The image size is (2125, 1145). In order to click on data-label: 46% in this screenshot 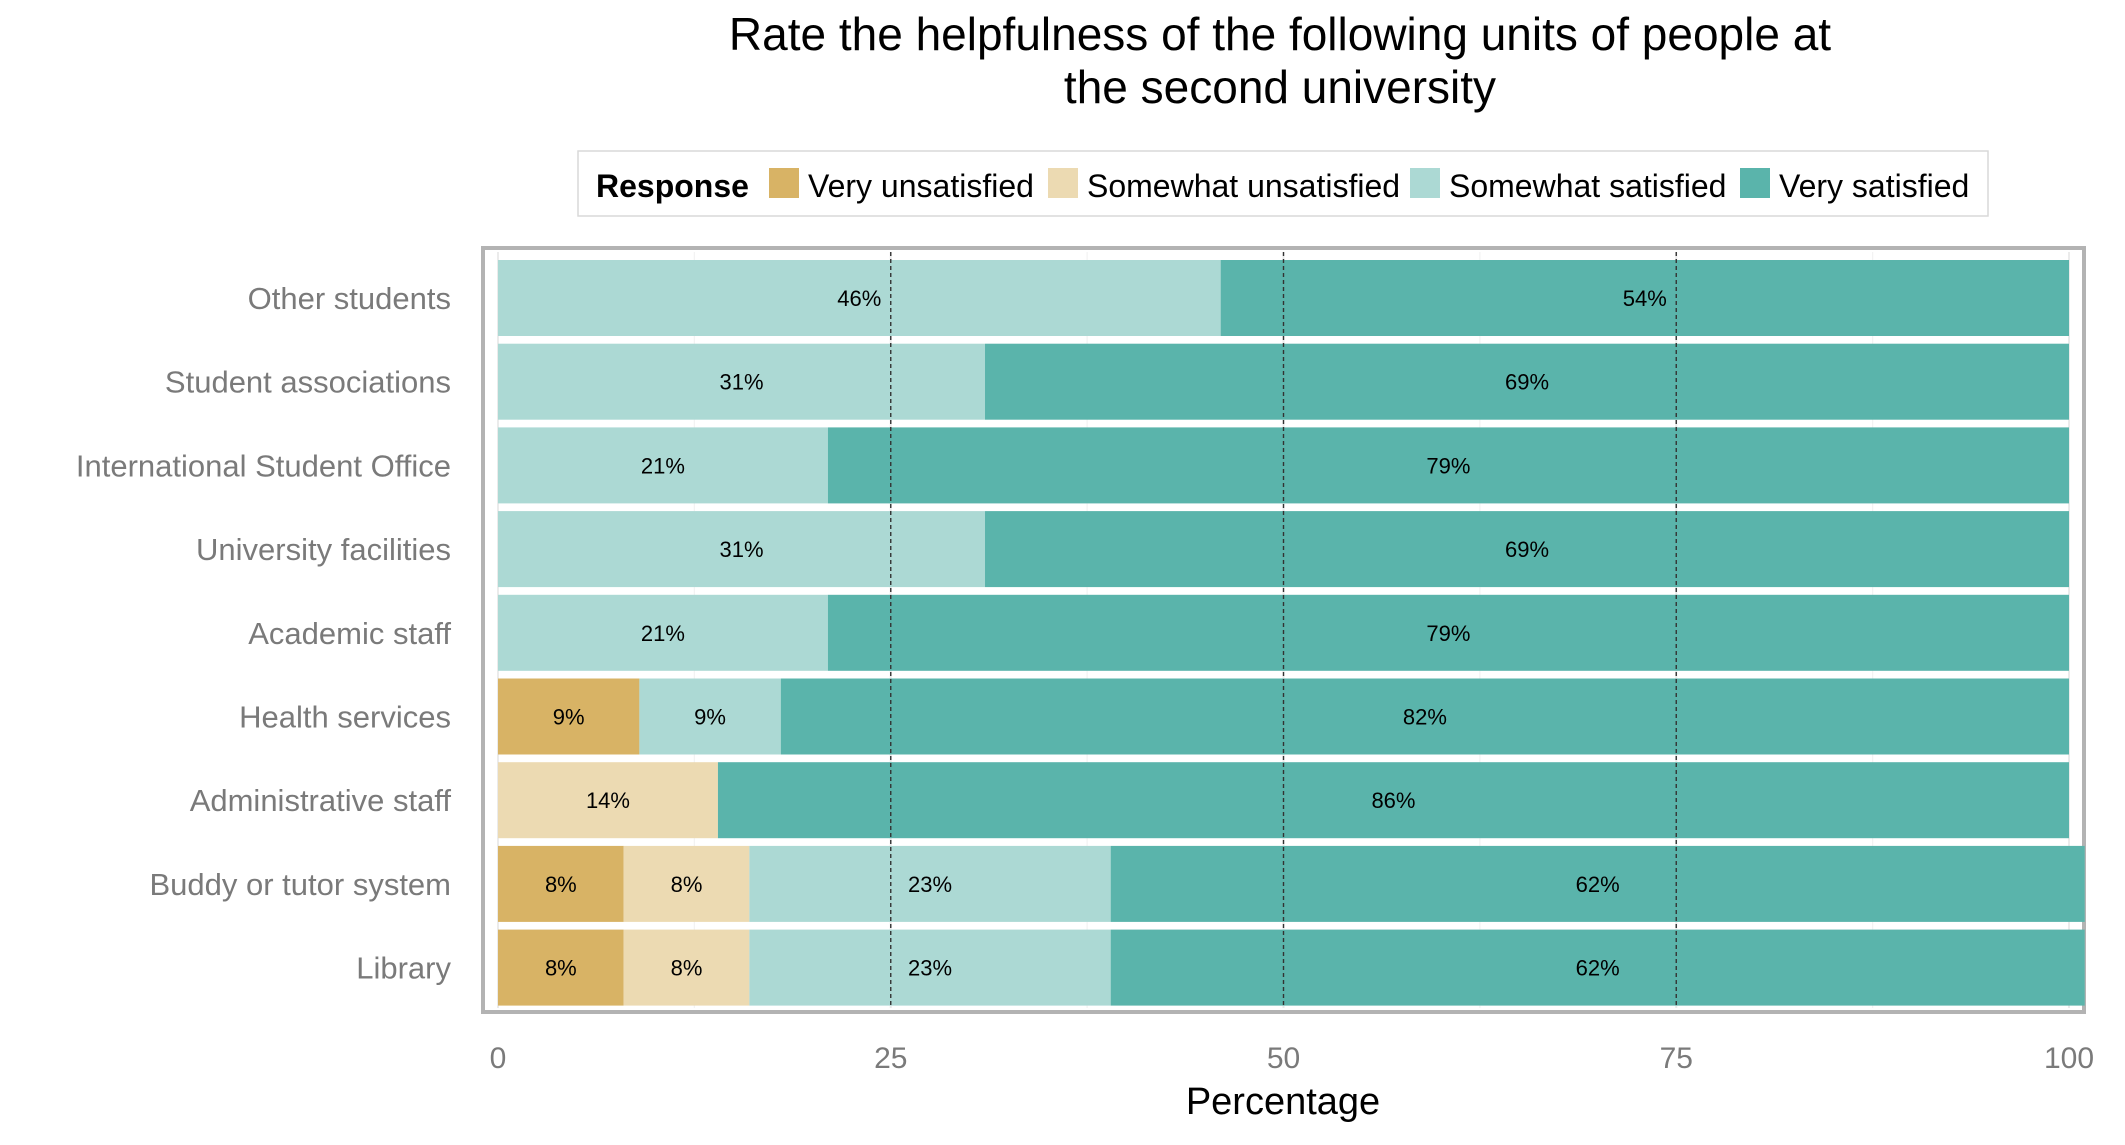, I will do `click(859, 298)`.